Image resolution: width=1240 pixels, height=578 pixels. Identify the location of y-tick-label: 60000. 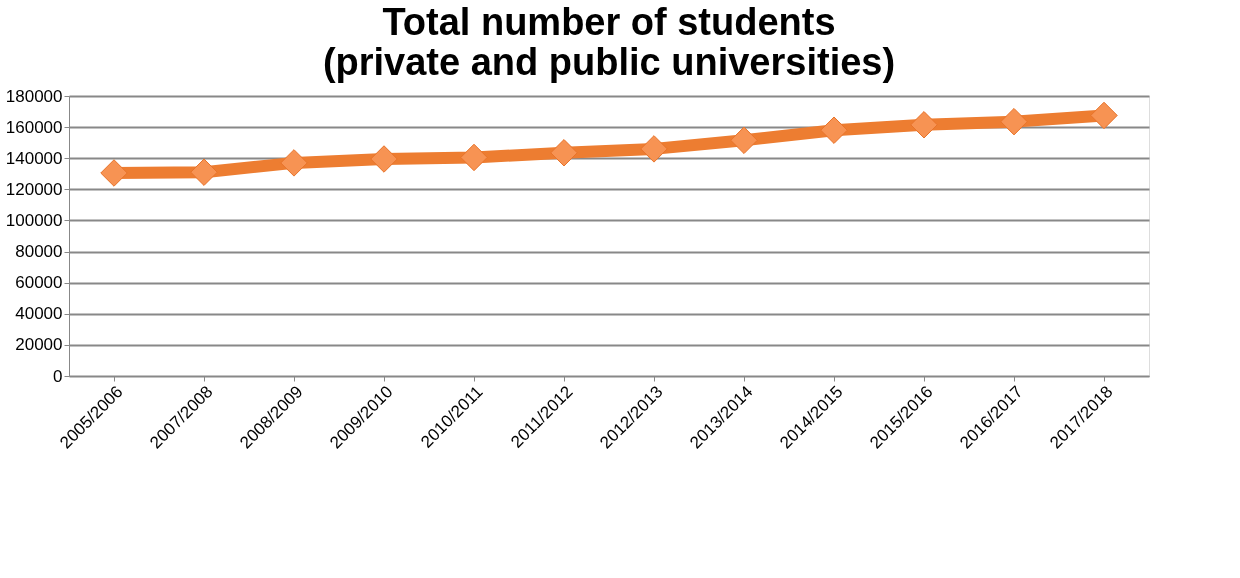
(39, 283).